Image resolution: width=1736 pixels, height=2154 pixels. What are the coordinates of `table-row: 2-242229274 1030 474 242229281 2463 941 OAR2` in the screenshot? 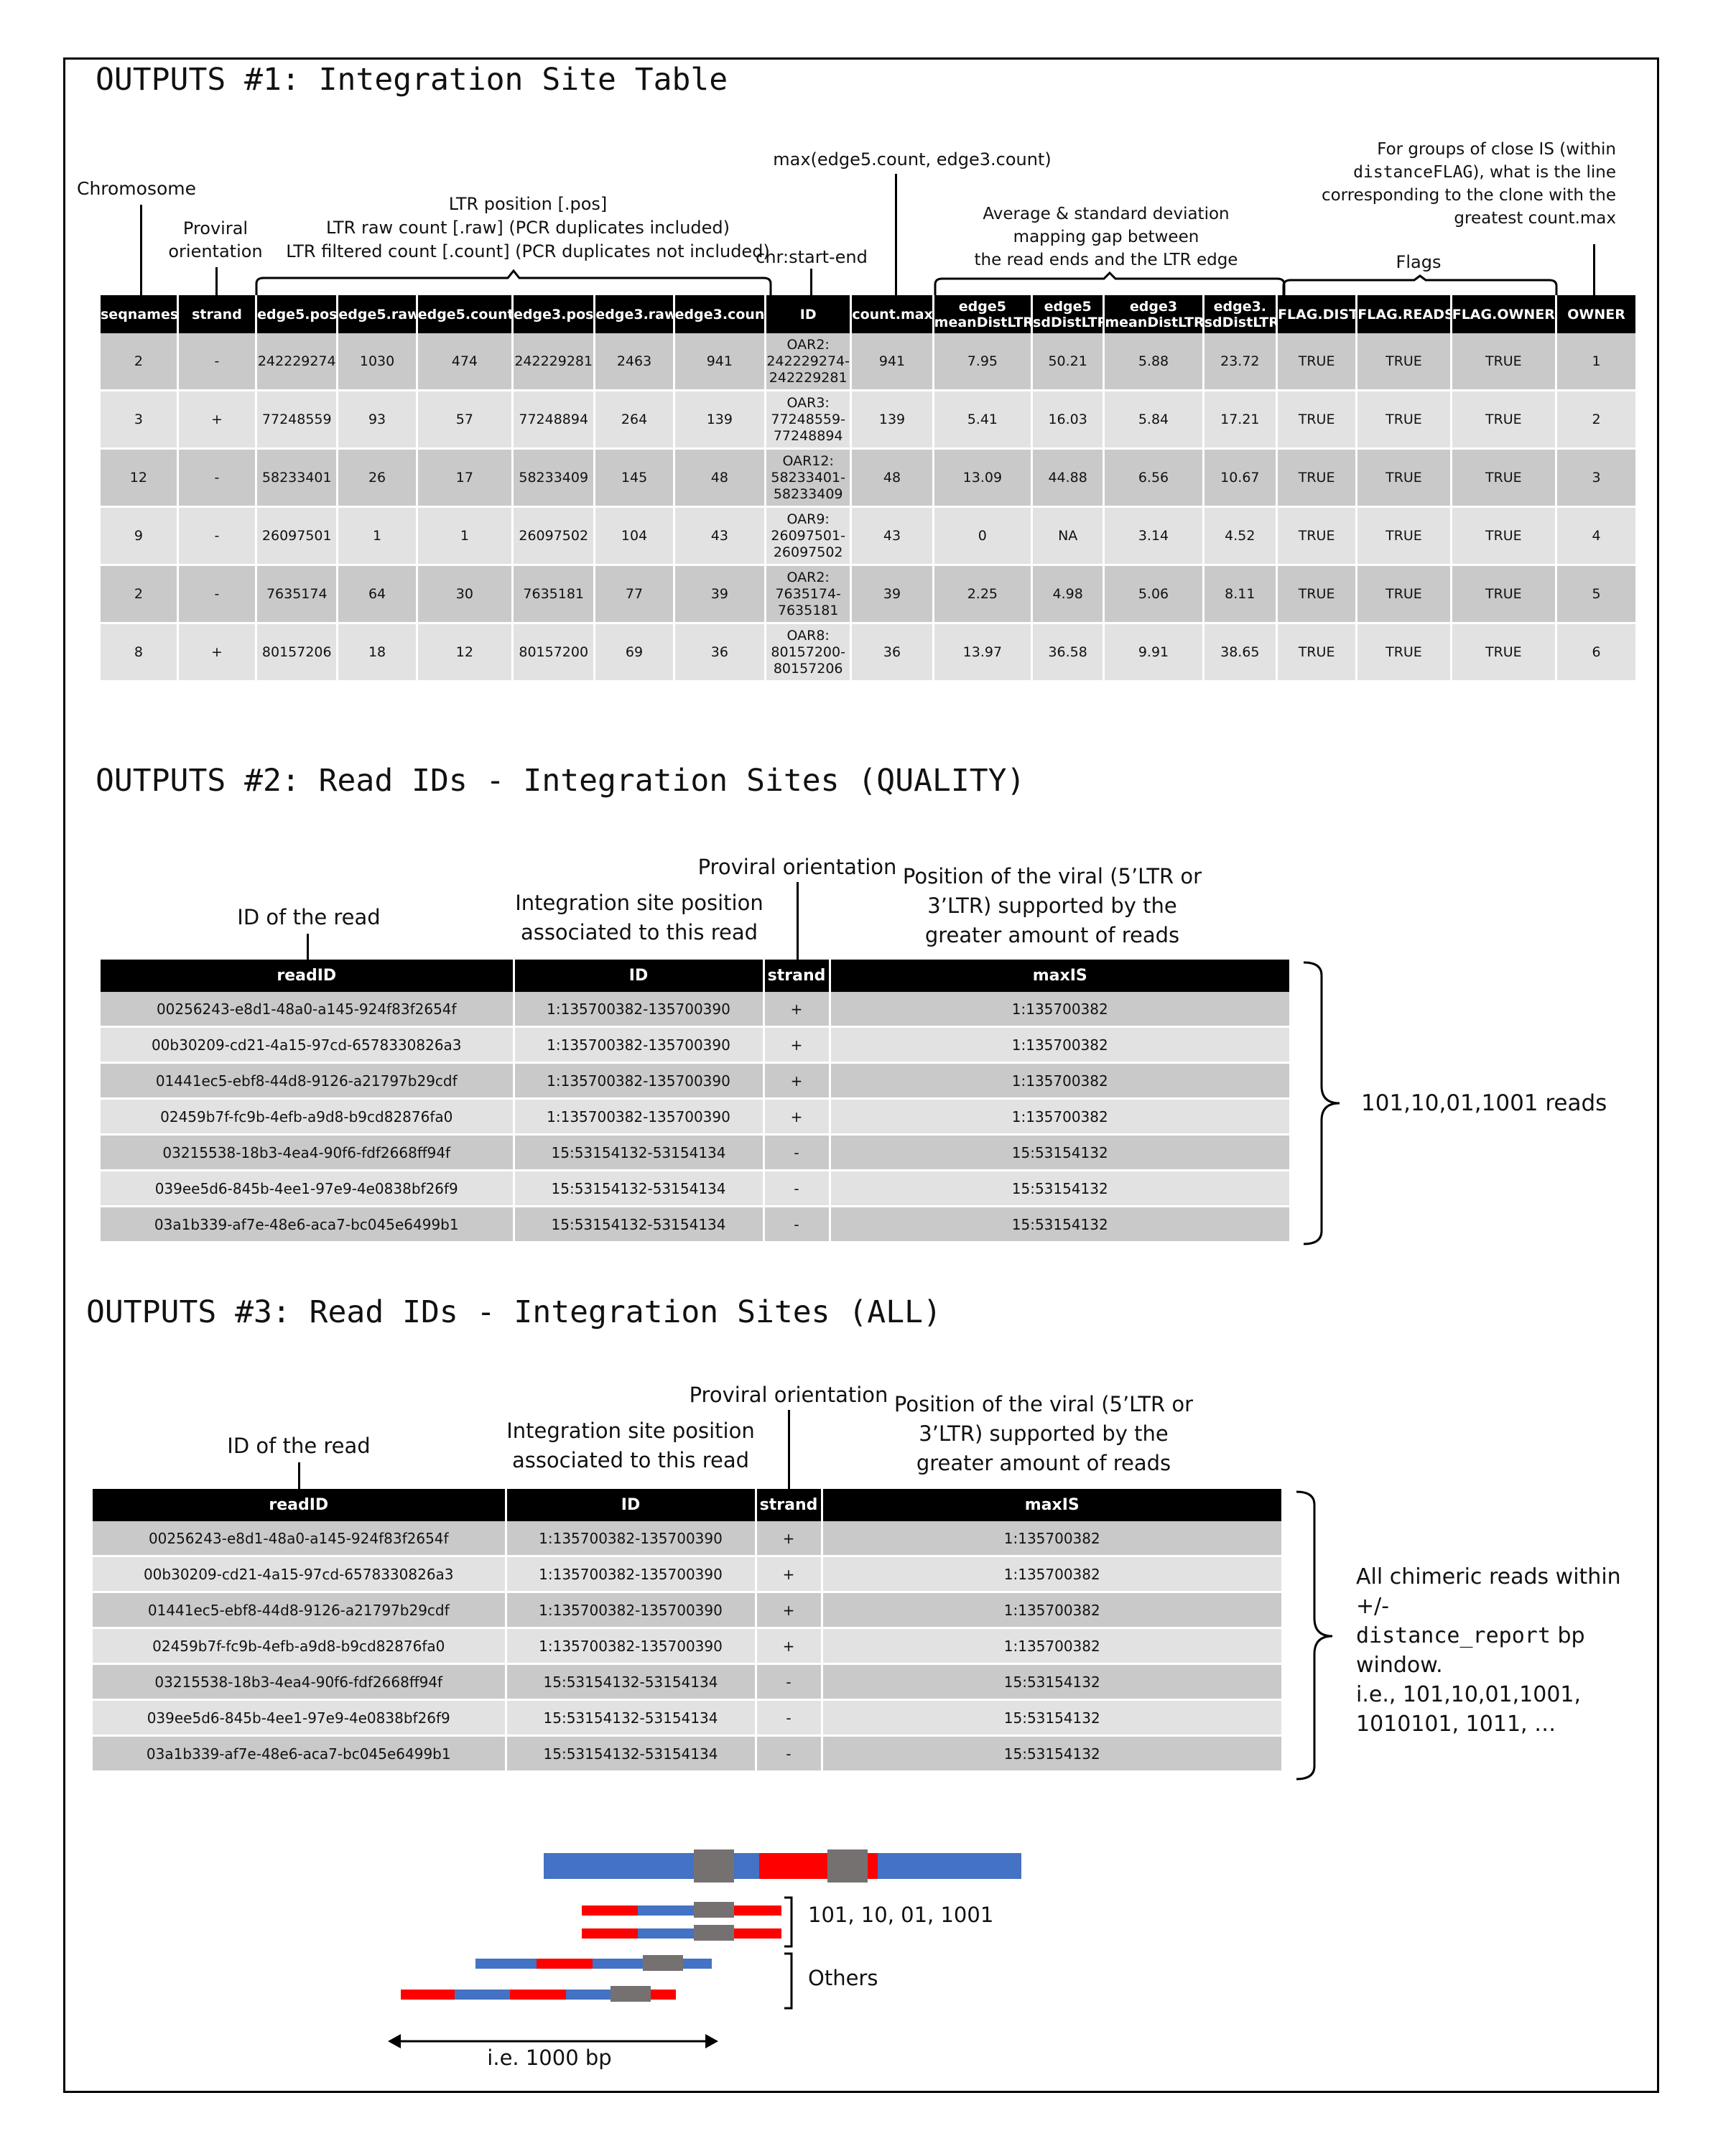 It's located at (868, 362).